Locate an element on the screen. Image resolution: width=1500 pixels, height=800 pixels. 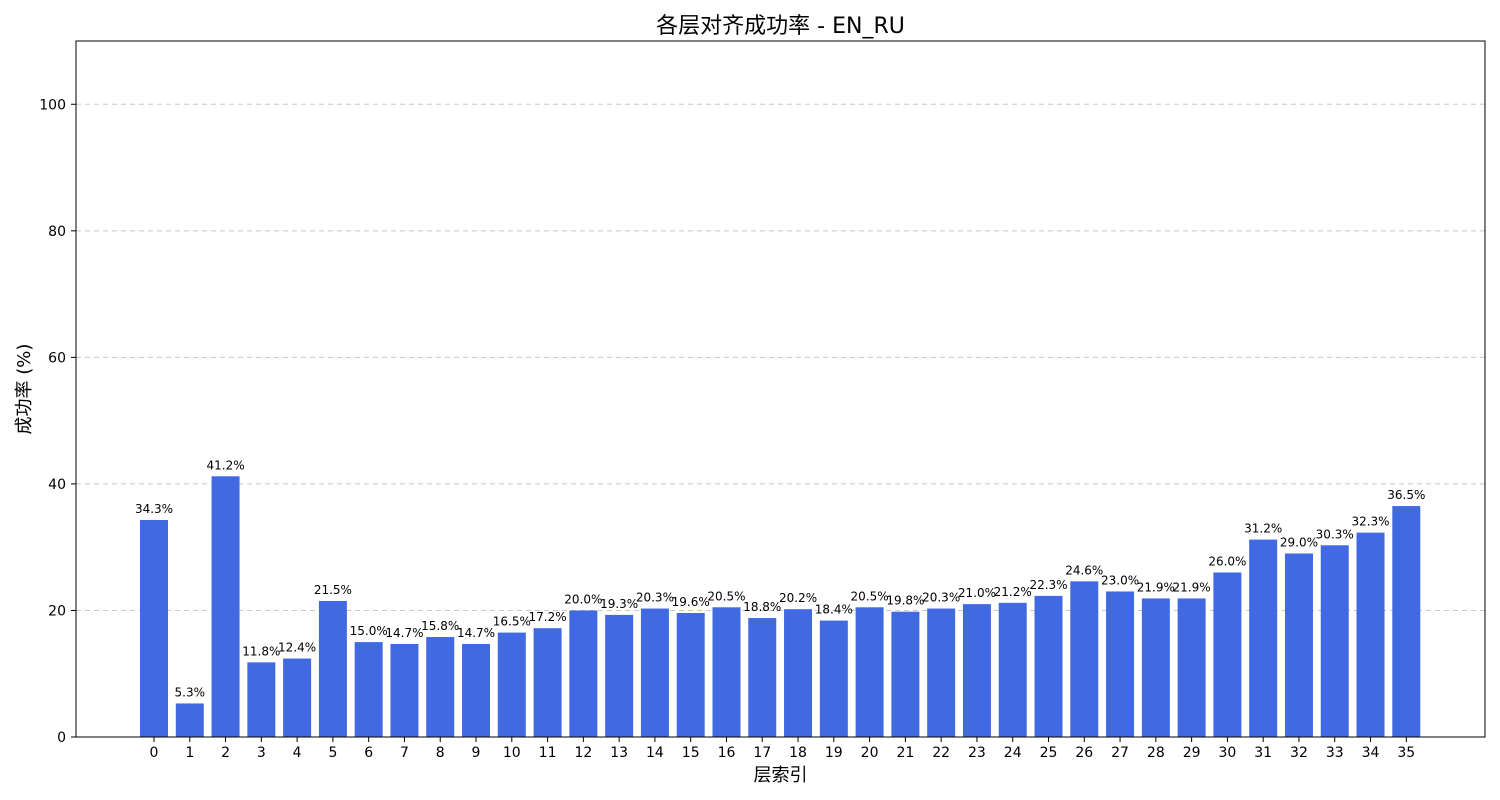
data-label-34: 32.3% is located at coordinates (1370, 522).